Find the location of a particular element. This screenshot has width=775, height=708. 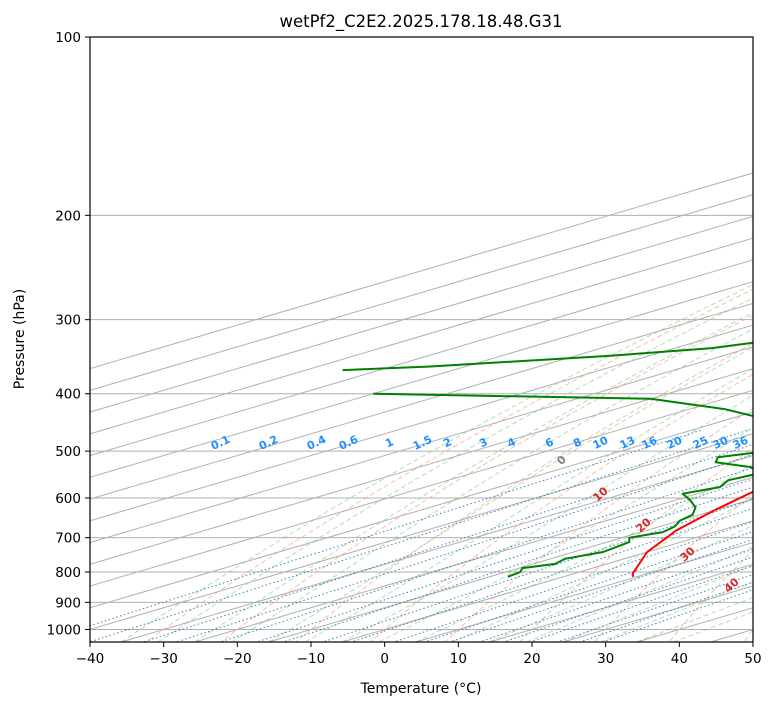

x-tick-label: −30 is located at coordinates (163, 659).